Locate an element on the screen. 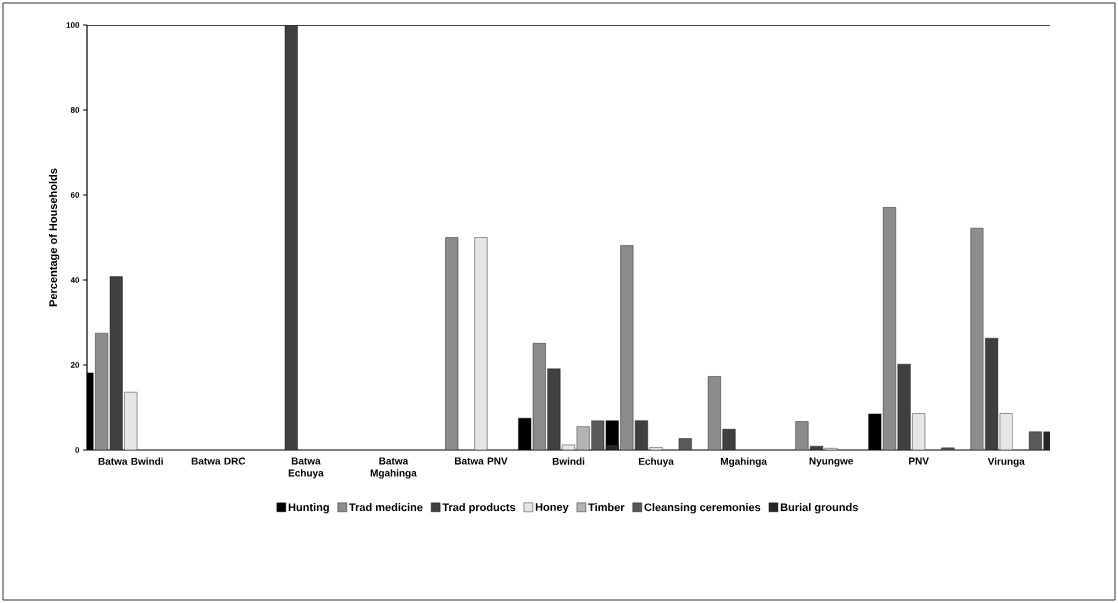 This screenshot has width=1118, height=603. y-tick-label: 20 is located at coordinates (75, 365).